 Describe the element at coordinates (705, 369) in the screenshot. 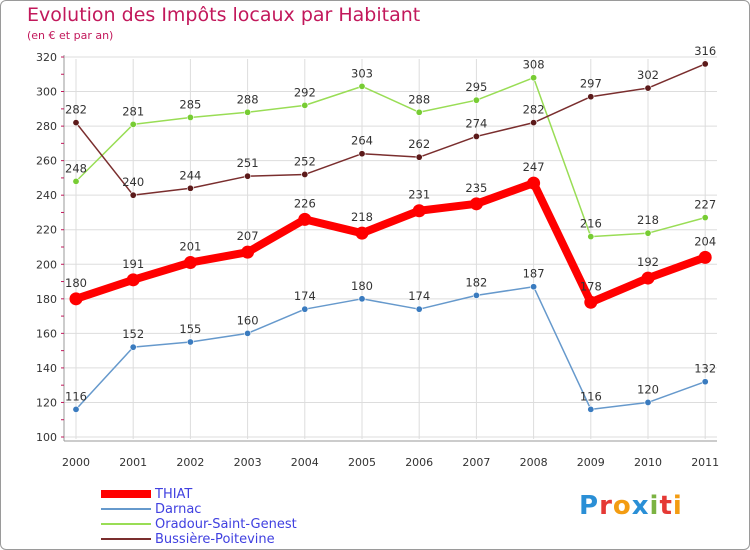

I see `data-label-darnac: 132` at that location.